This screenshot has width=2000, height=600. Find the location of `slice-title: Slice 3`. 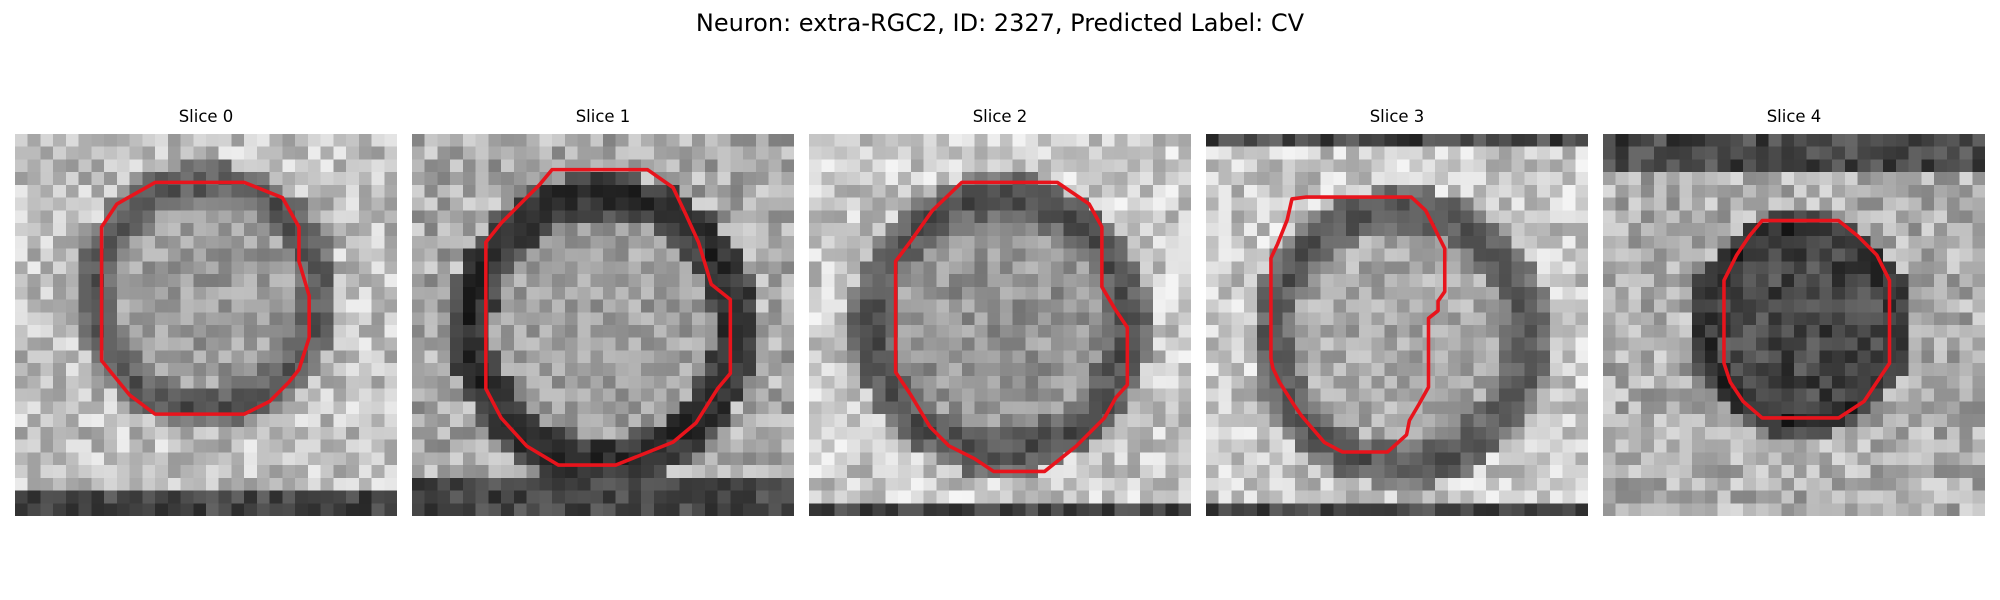

slice-title: Slice 3 is located at coordinates (1397, 117).